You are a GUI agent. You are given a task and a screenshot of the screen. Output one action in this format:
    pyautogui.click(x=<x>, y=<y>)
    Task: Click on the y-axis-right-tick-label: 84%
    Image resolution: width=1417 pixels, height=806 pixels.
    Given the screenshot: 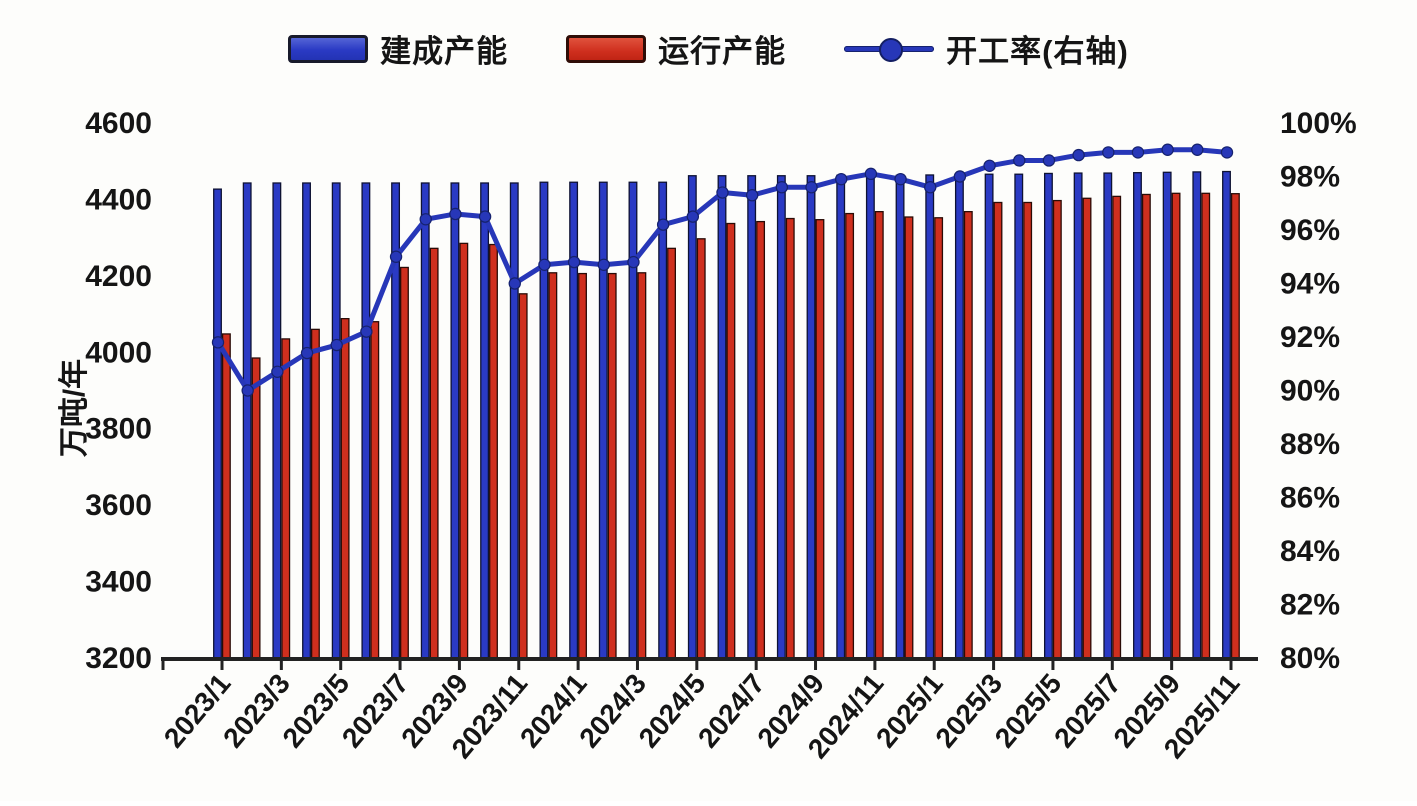 What is the action you would take?
    pyautogui.click(x=1310, y=551)
    